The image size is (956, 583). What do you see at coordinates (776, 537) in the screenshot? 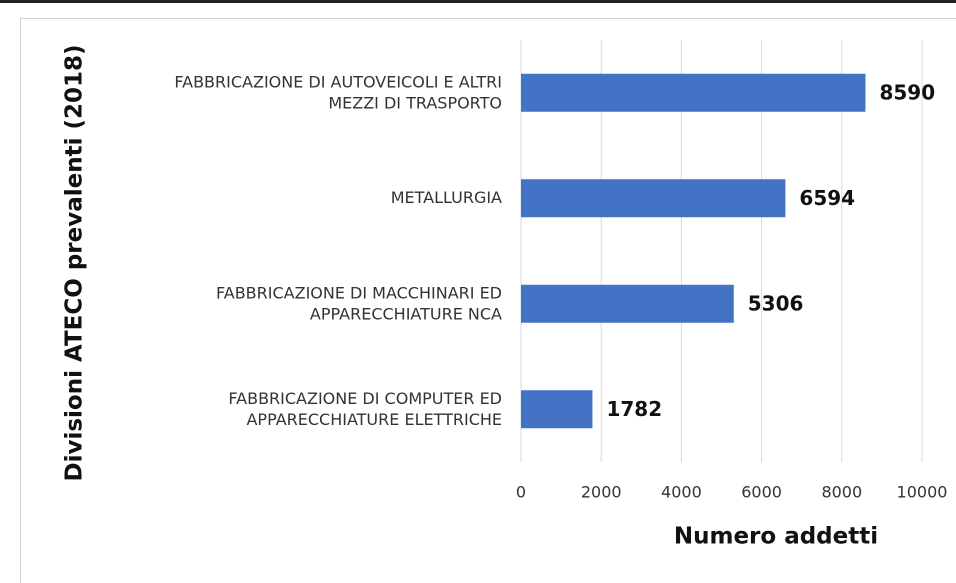
I see `x-axis-title: Numero addetti` at bounding box center [776, 537].